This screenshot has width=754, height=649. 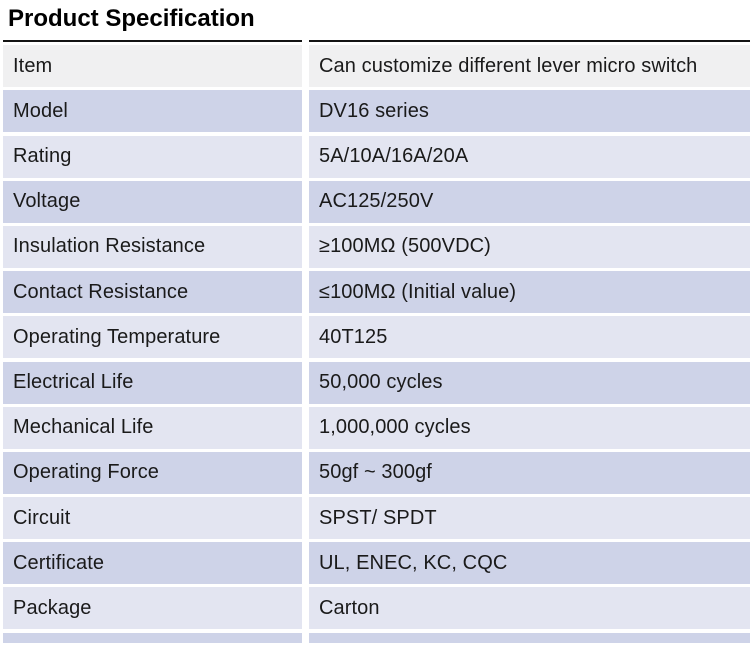 What do you see at coordinates (529, 382) in the screenshot?
I see `spec-value: 50,000 cycles` at bounding box center [529, 382].